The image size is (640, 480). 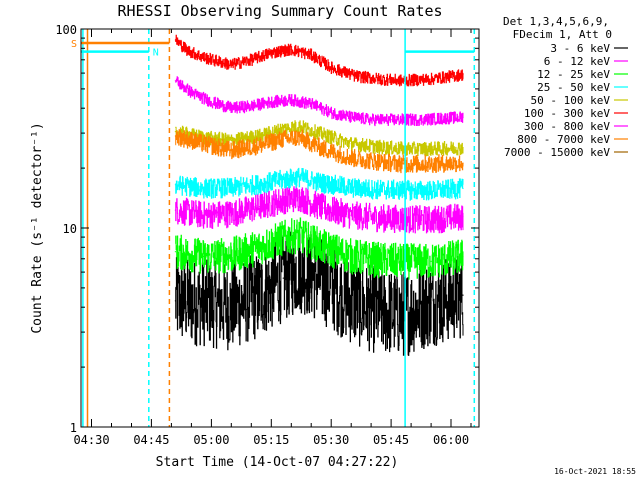 I want to click on series-800-7000-kev, so click(x=319, y=151).